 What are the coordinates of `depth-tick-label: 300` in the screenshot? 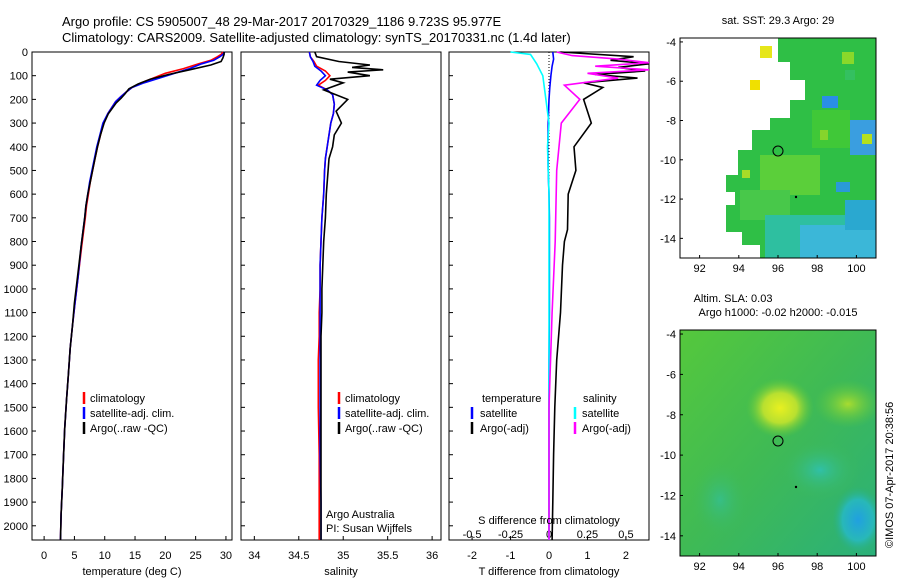 It's located at (19, 124).